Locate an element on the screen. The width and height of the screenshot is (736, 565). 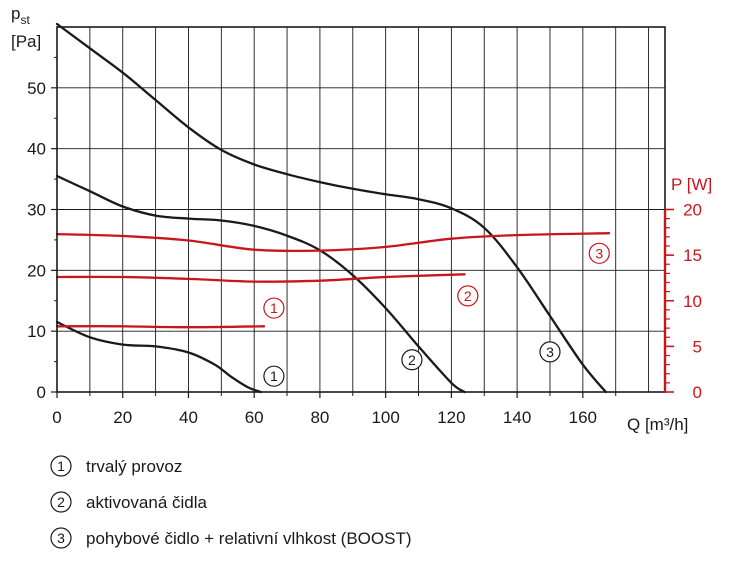
x-tick-label: 40 is located at coordinates (188, 417).